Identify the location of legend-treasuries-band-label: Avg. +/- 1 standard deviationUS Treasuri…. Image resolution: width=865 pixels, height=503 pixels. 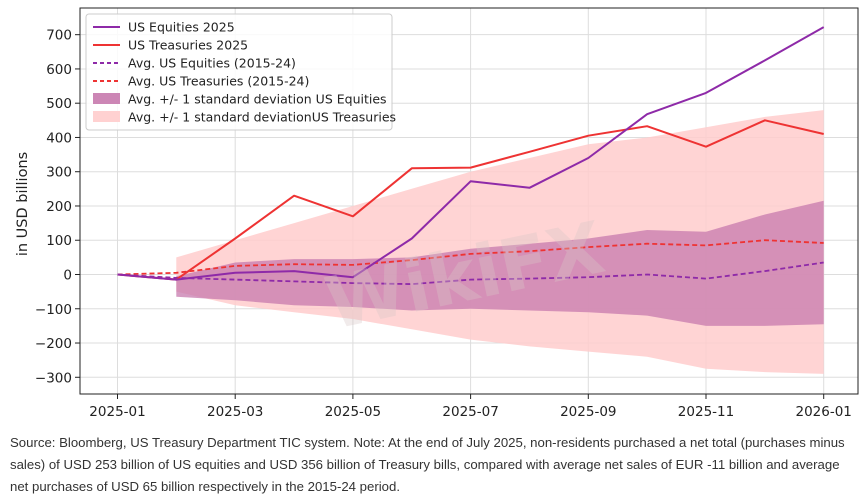
(262, 117).